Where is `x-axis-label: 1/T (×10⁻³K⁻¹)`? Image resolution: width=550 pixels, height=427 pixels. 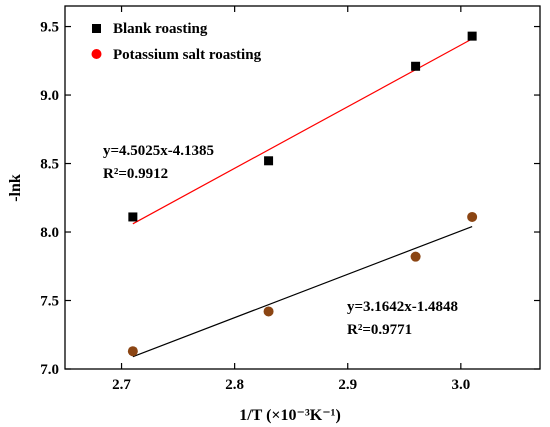
x-axis-label: 1/T (×10⁻³K⁻¹) is located at coordinates (290, 415).